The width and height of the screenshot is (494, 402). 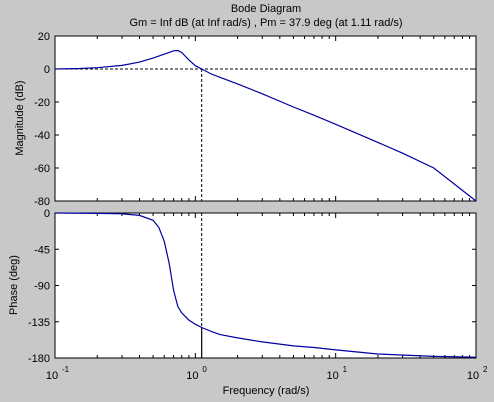 I want to click on y-tick-label: -20, so click(x=42, y=103).